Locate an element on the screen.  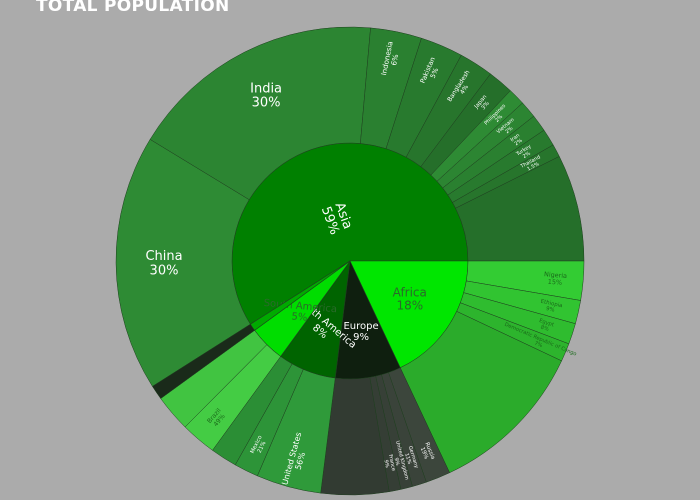
outer-wedge-oceania-all is located at coordinates (203, 361).